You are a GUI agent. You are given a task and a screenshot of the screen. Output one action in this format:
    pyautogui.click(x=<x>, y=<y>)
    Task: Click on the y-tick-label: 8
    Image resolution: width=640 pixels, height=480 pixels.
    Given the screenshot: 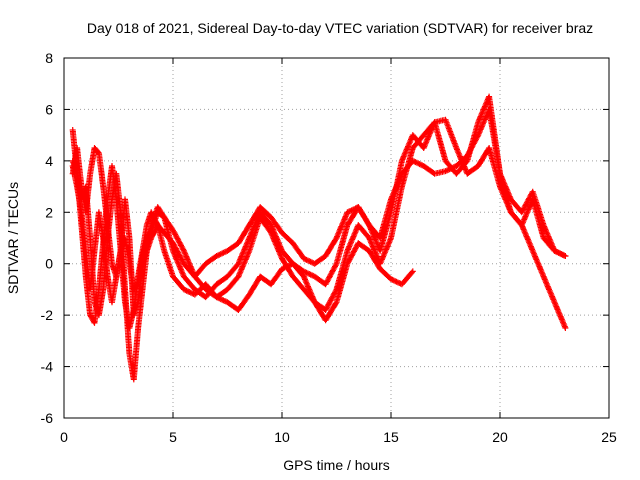 What is the action you would take?
    pyautogui.click(x=49, y=58)
    